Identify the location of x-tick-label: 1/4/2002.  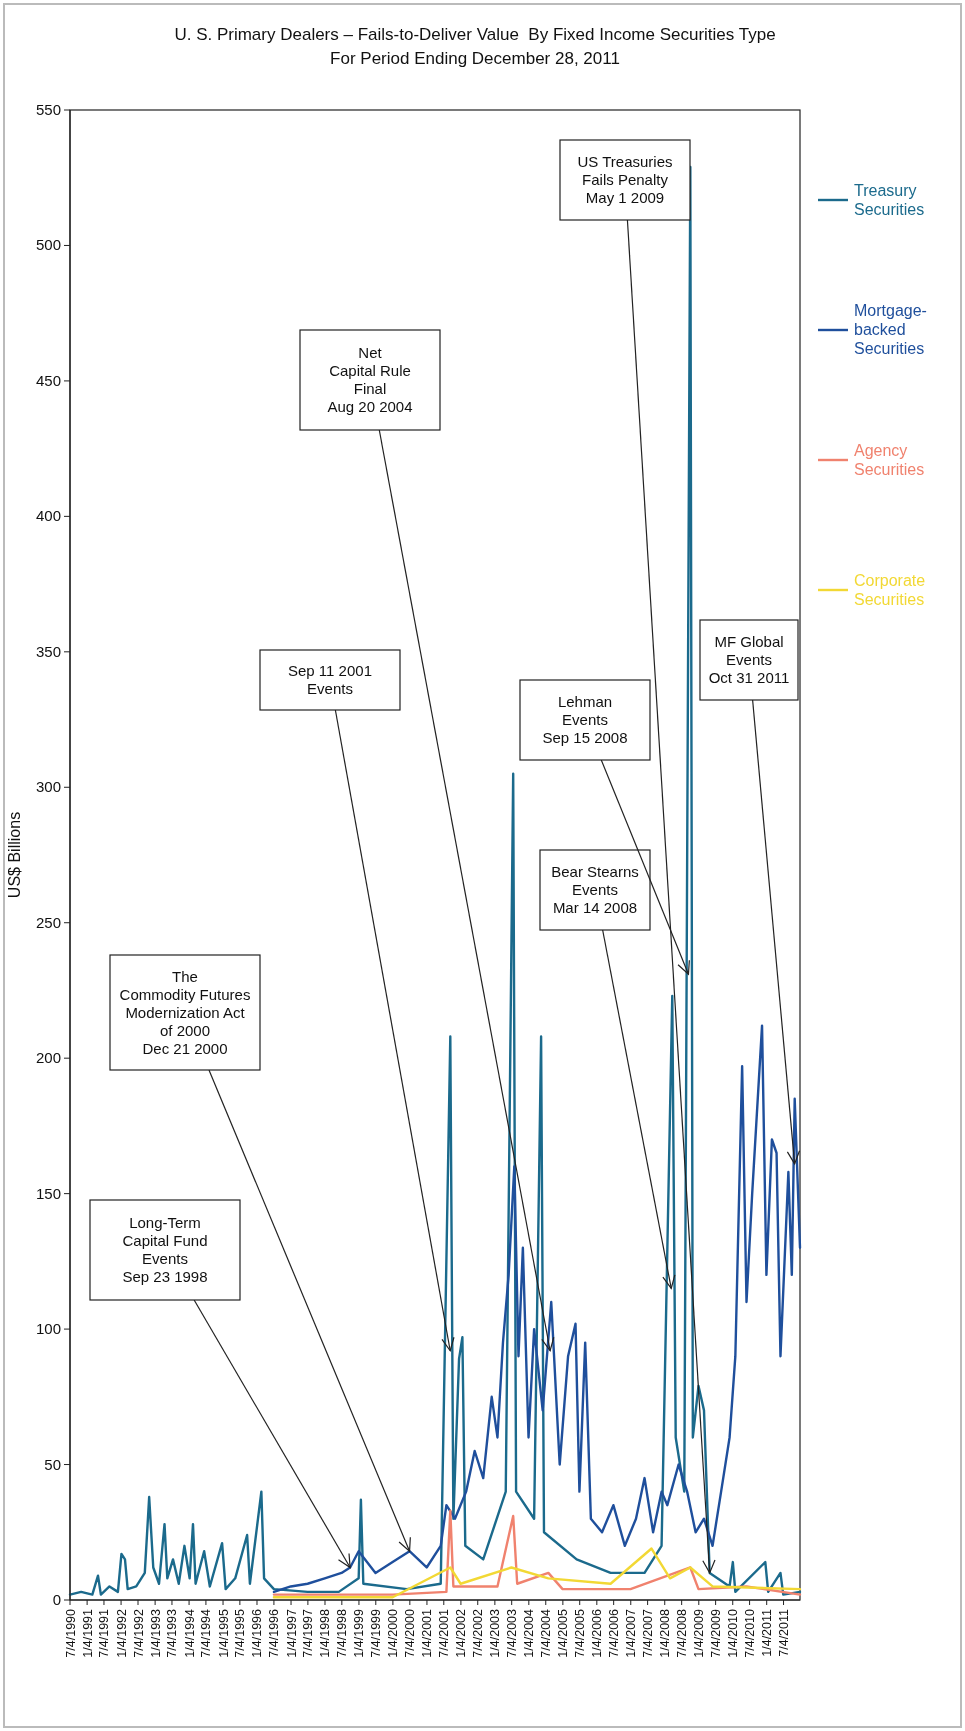
(461, 1633).